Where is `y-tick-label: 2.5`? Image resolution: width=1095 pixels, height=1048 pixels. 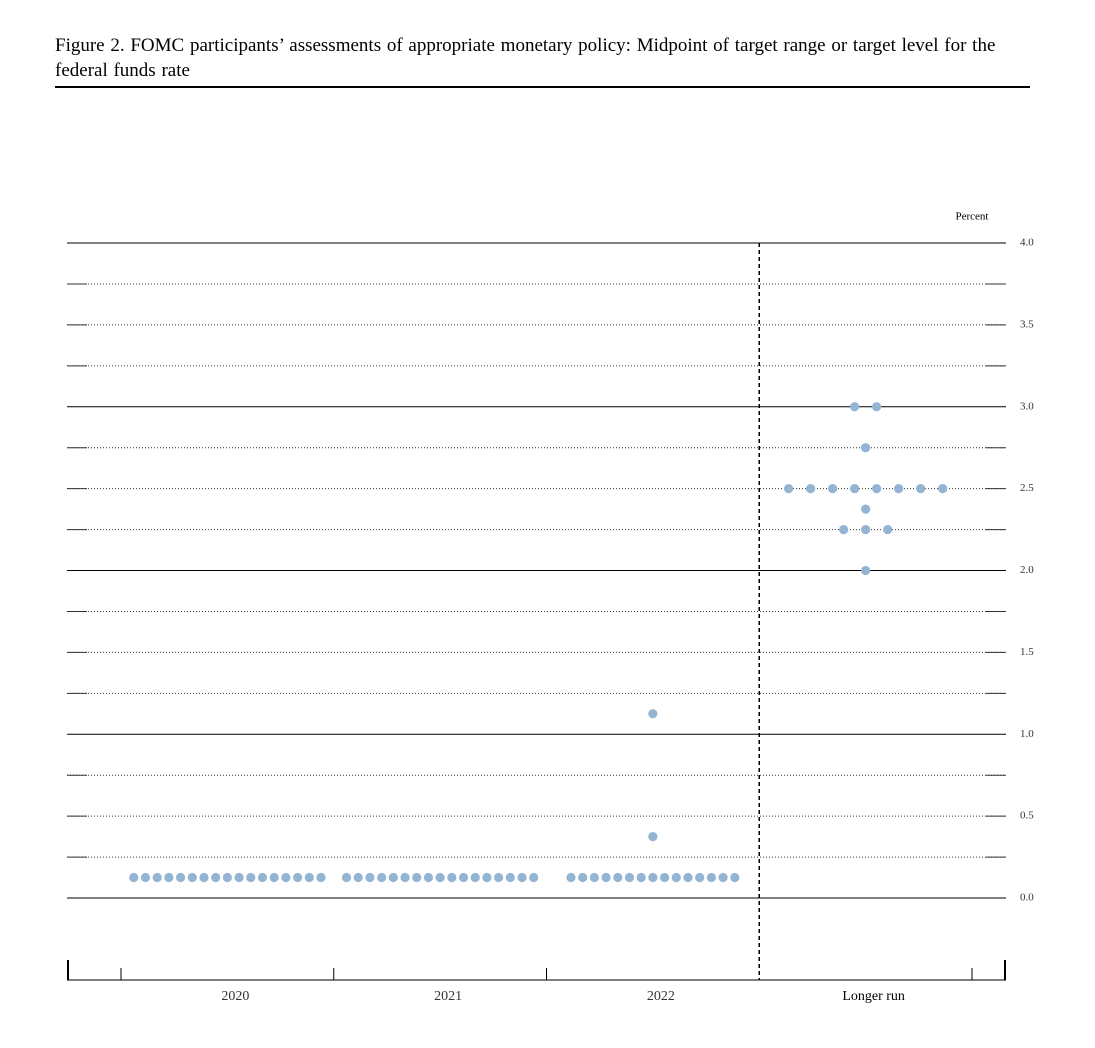
y-tick-label: 2.5 is located at coordinates (1027, 488).